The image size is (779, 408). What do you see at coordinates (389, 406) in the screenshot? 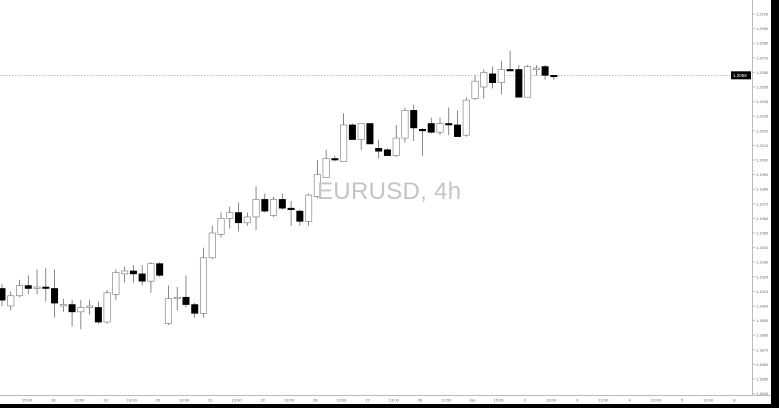
I see `bottom-border` at bounding box center [389, 406].